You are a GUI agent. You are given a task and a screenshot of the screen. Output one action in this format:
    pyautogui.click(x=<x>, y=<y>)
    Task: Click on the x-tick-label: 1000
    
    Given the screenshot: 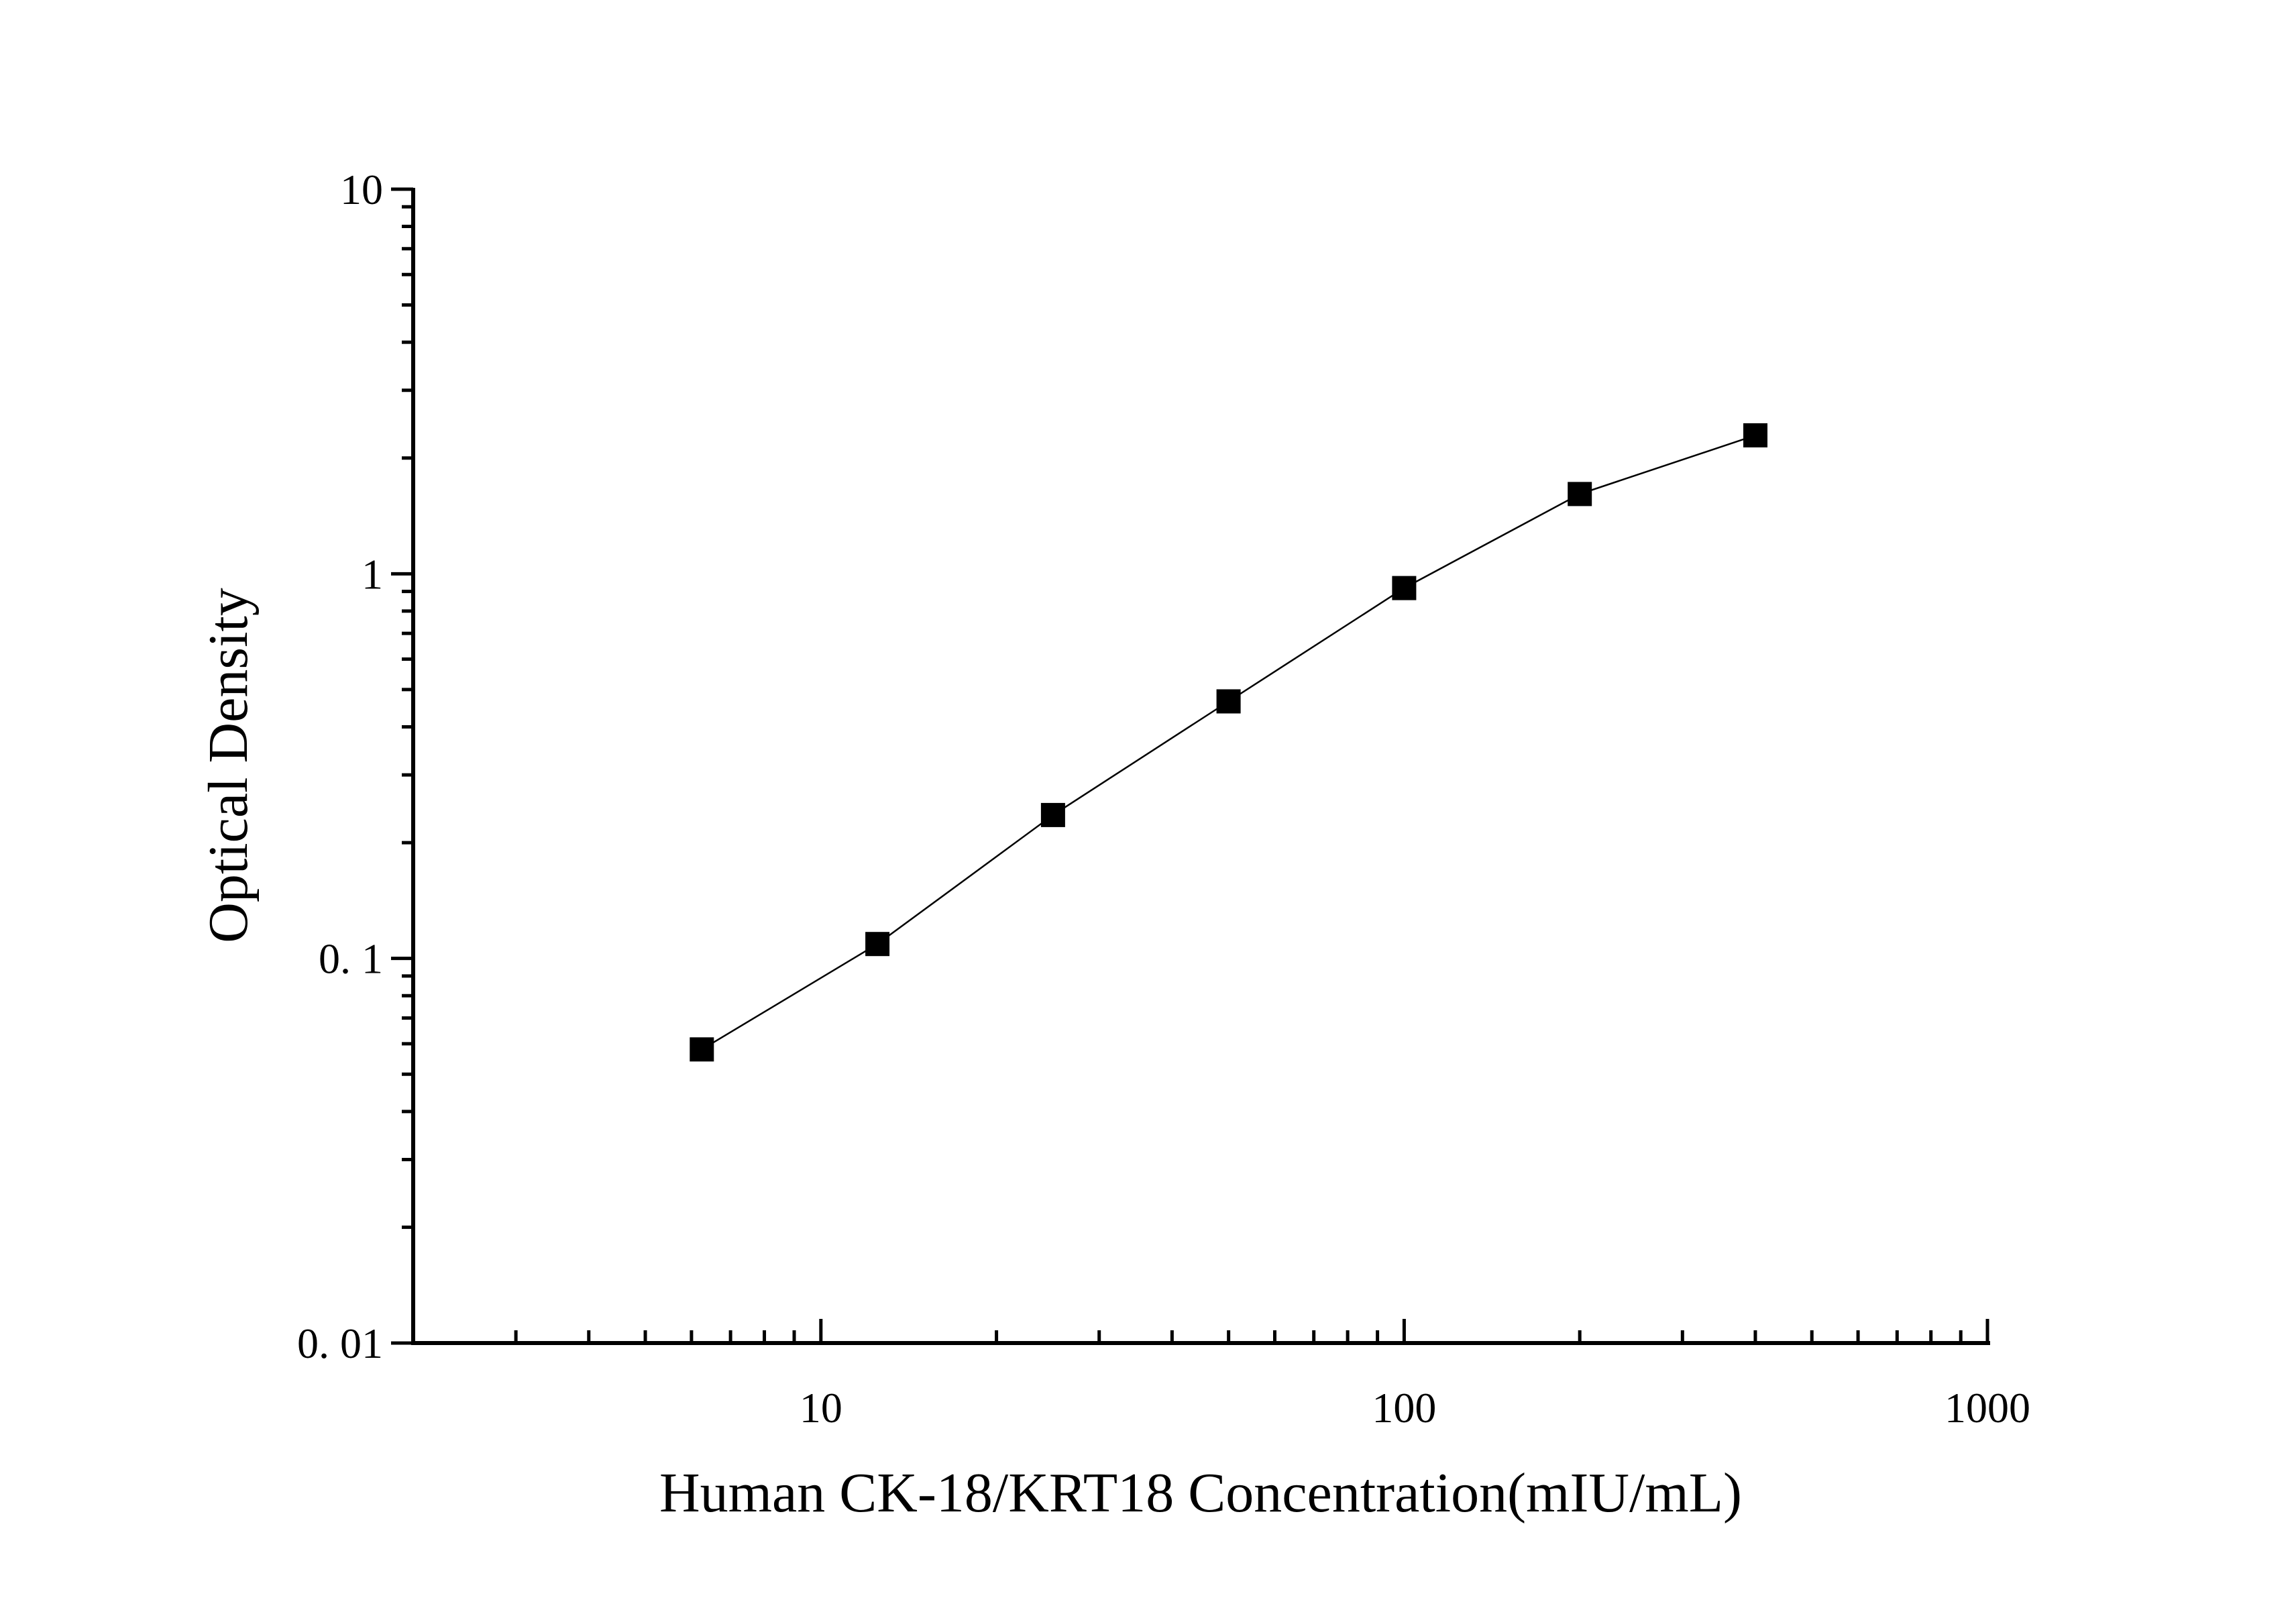 What is the action you would take?
    pyautogui.click(x=1988, y=1408)
    